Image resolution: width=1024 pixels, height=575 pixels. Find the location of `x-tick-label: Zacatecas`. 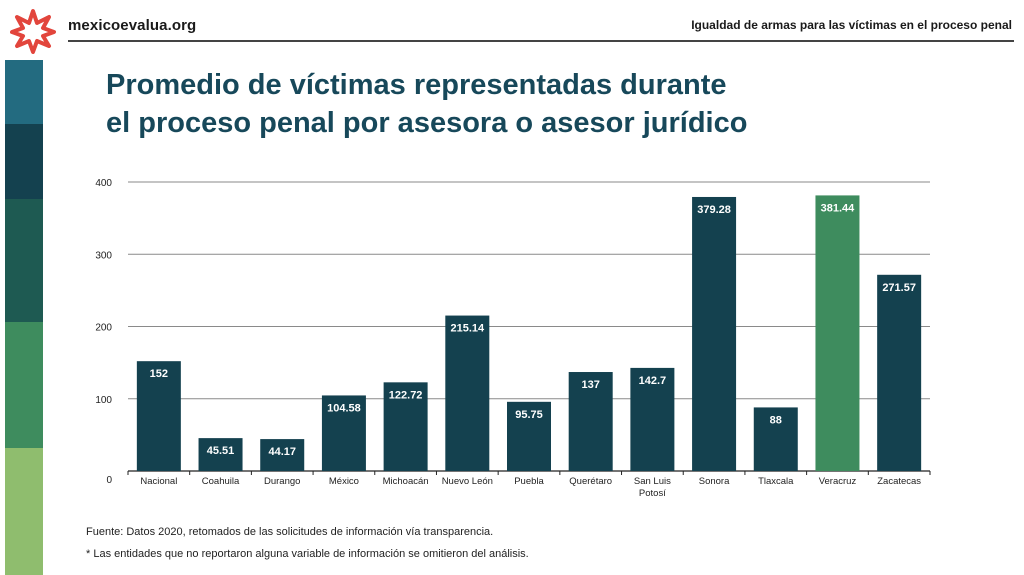

x-tick-label: Zacatecas is located at coordinates (899, 481).